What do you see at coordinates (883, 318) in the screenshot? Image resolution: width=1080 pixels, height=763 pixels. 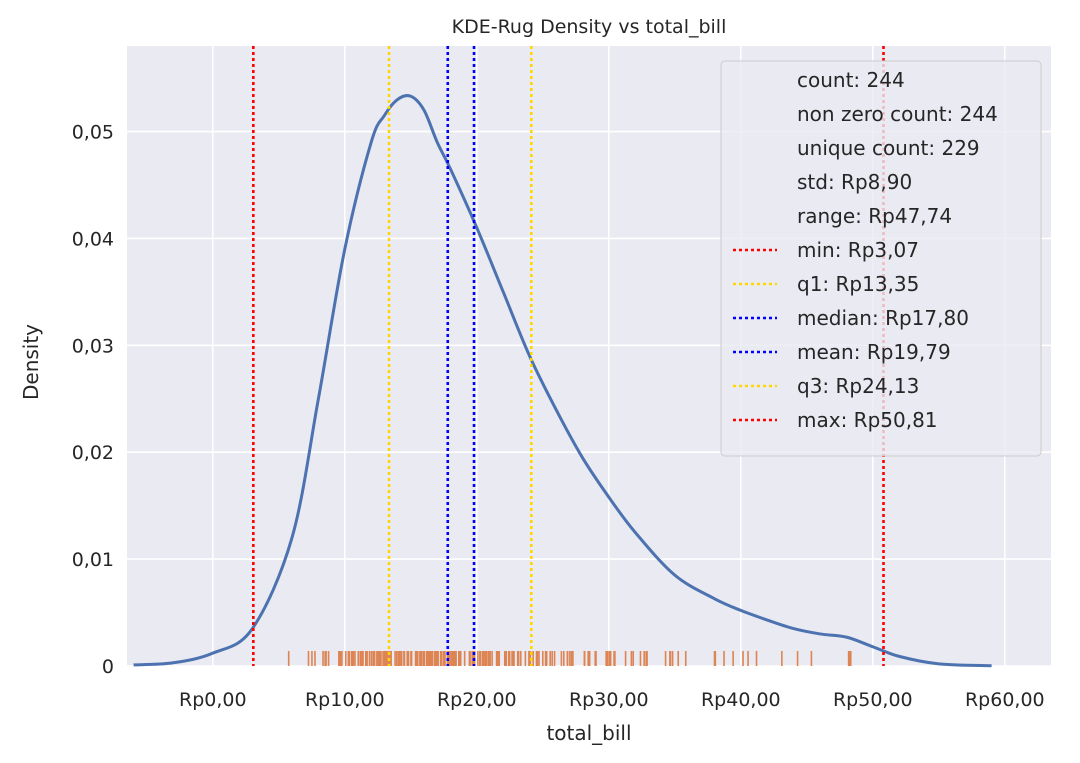 I see `legend-entry: median: Rp17,80` at bounding box center [883, 318].